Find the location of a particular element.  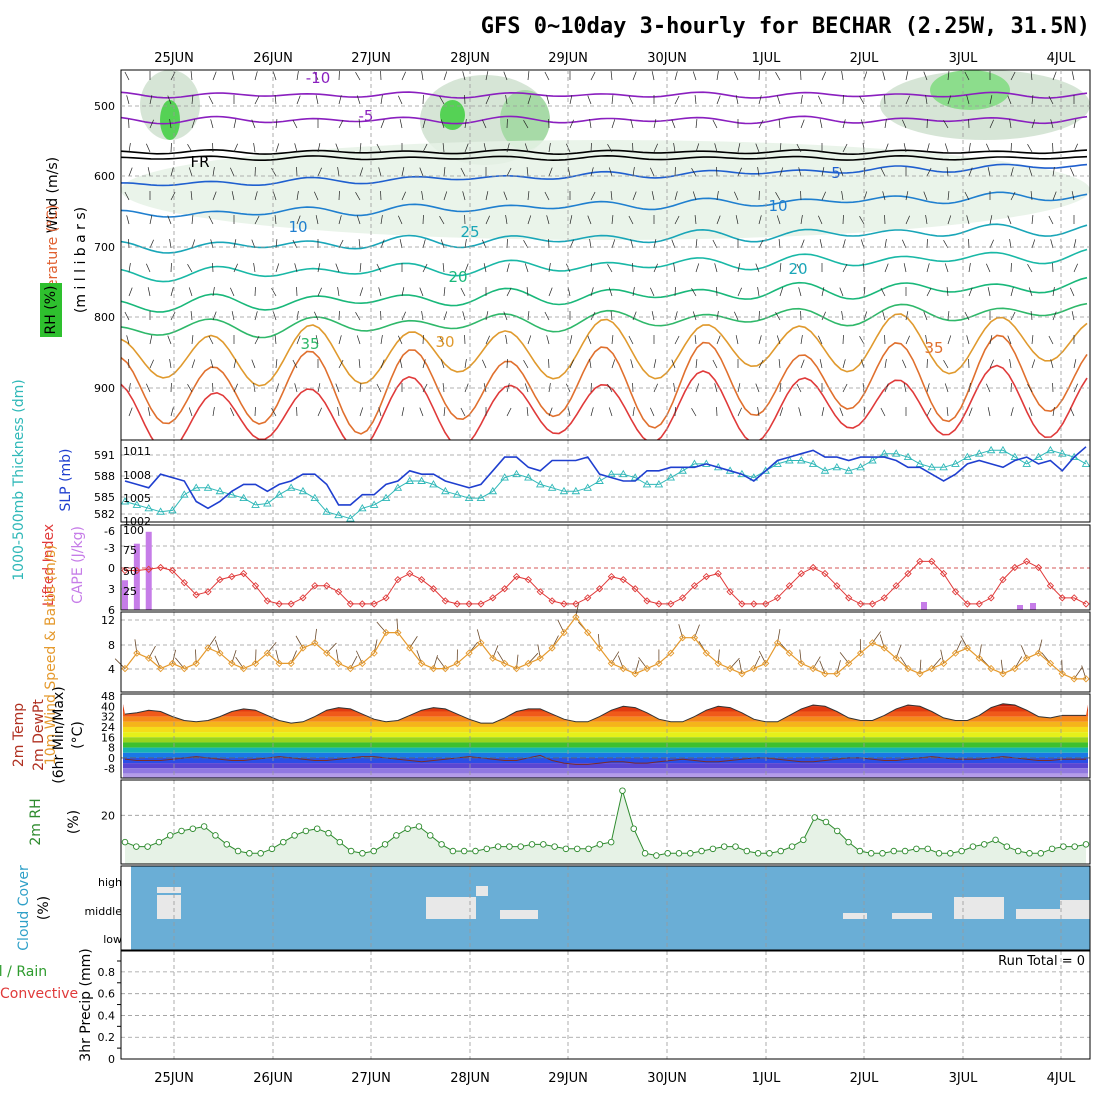

rh-shading-blob is located at coordinates (970, 90).